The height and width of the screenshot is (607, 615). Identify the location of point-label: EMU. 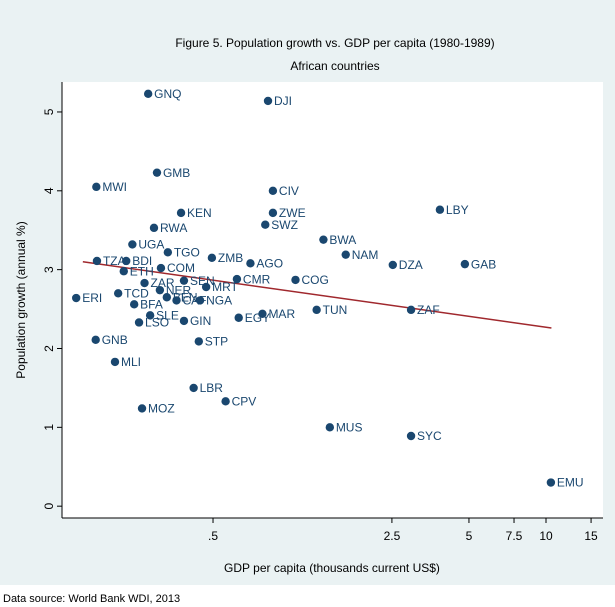
(570, 483).